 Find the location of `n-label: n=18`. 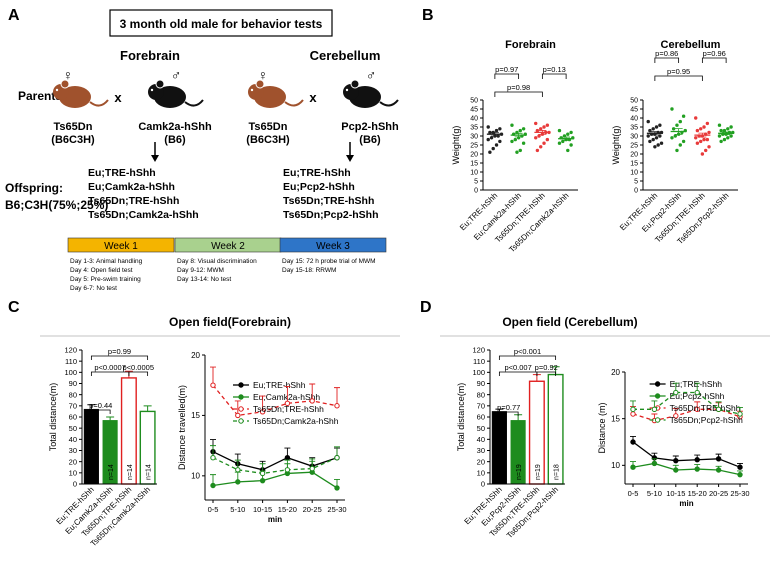

n-label: n=18 is located at coordinates (557, 472).